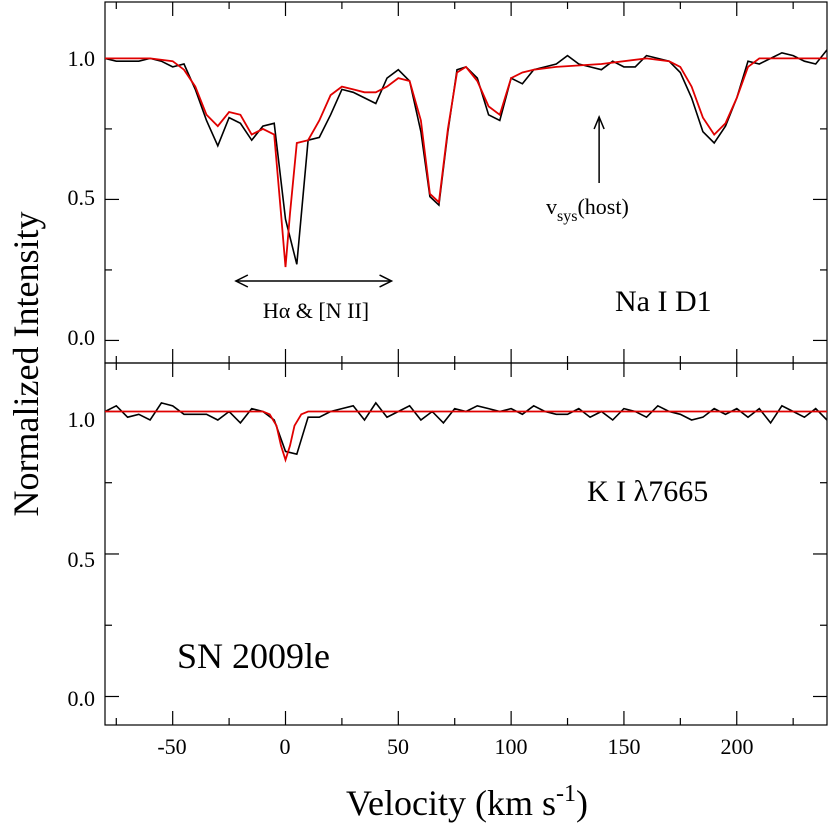 Image resolution: width=830 pixels, height=825 pixels. Describe the element at coordinates (316, 310) in the screenshot. I see `halpha-nii-label: Hα & [N II]` at that location.